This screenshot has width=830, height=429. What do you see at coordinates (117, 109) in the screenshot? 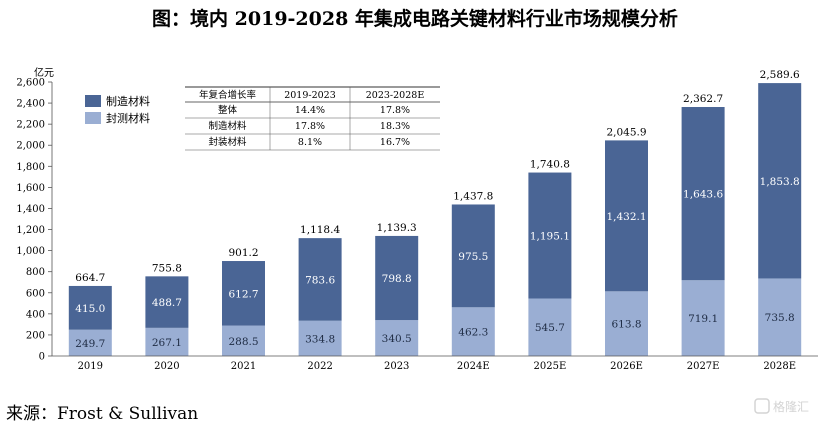
I see `legend: 制造材料 封测材料` at bounding box center [117, 109].